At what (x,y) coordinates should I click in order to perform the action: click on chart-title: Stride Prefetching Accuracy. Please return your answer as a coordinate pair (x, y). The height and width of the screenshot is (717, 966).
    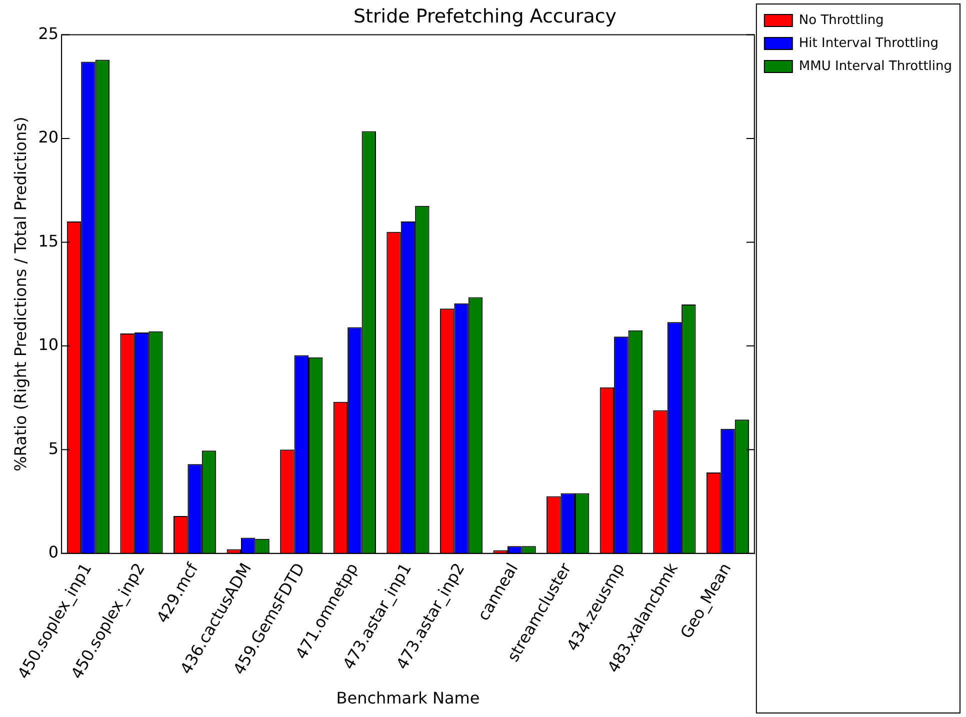
    Looking at the image, I should click on (485, 16).